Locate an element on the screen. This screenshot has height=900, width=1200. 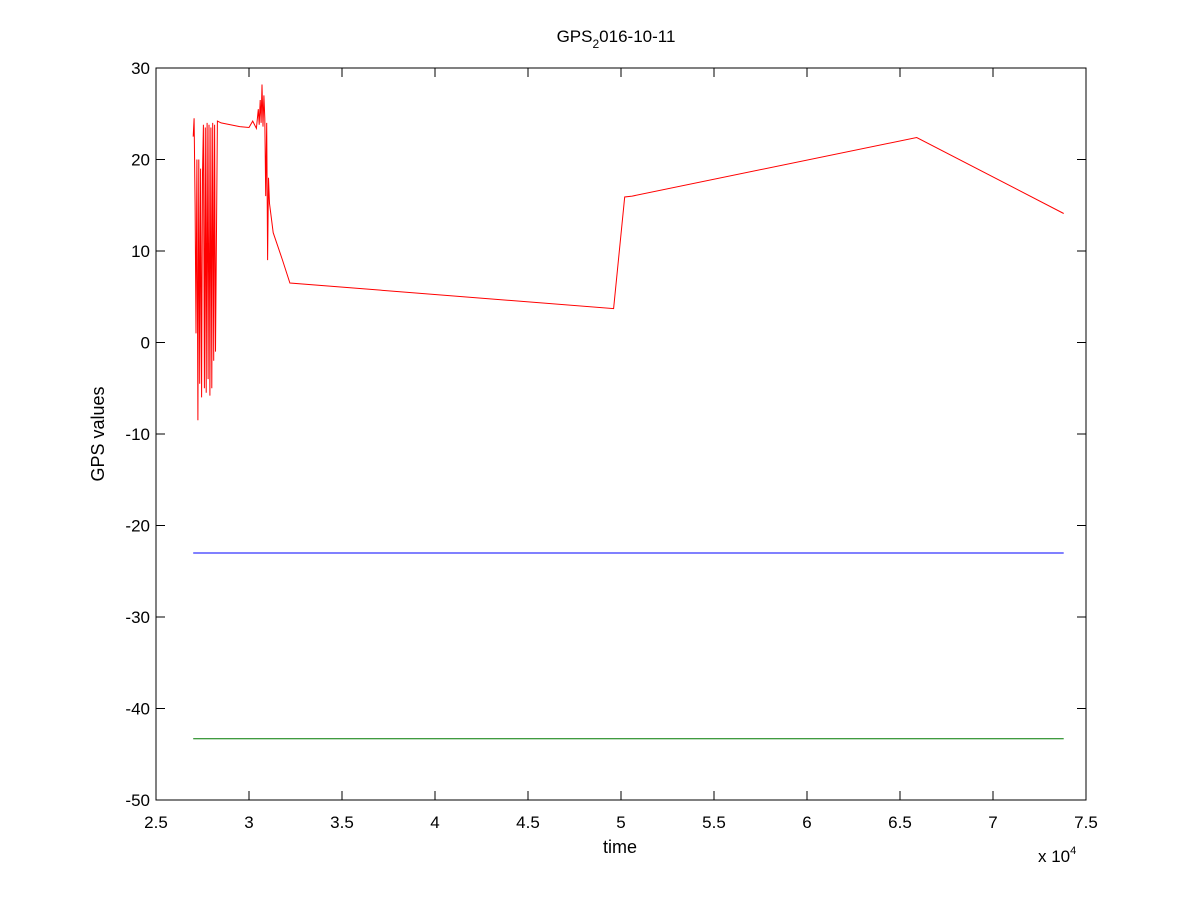
chart-title: GPS2016-10-11 is located at coordinates (616, 39).